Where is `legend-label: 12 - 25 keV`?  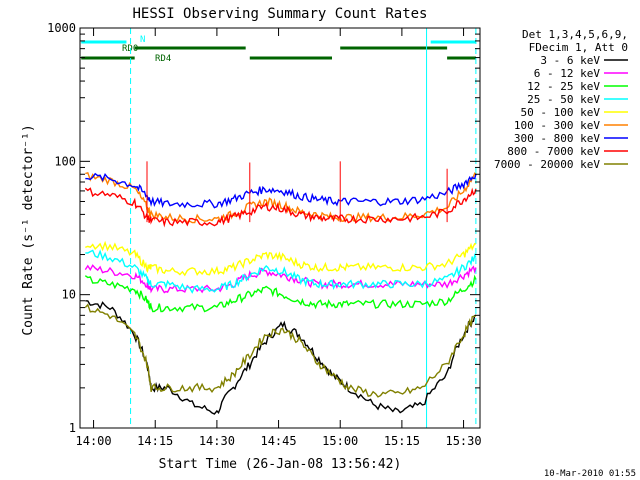 legend-label: 12 - 25 keV is located at coordinates (563, 86).